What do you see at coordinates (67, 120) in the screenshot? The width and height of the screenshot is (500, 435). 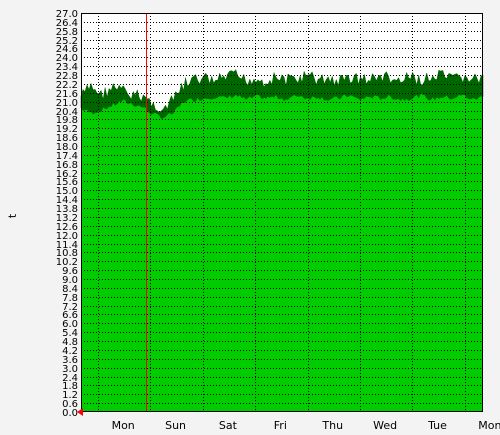 I see `y-tick-label: 19.8` at bounding box center [67, 120].